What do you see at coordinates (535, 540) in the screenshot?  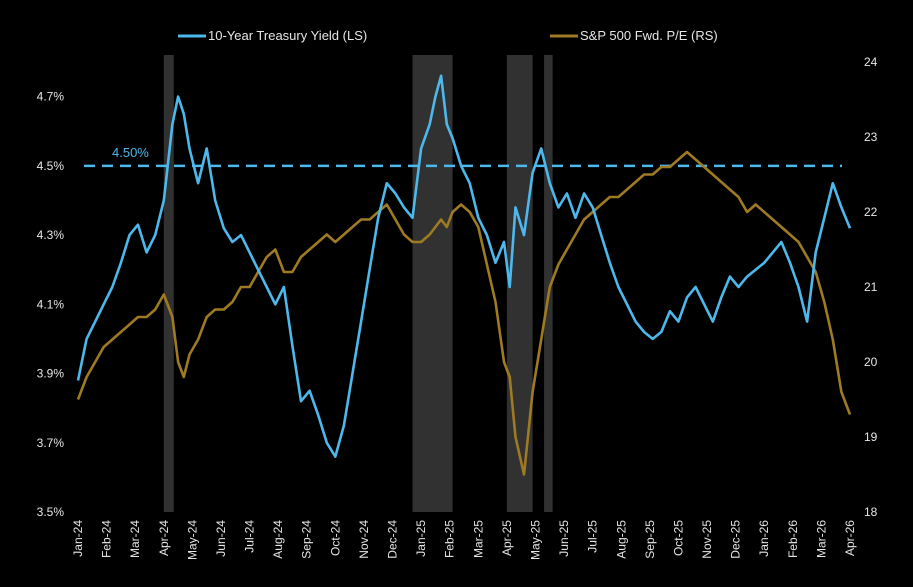 I see `x-tick-label: May-25` at bounding box center [535, 540].